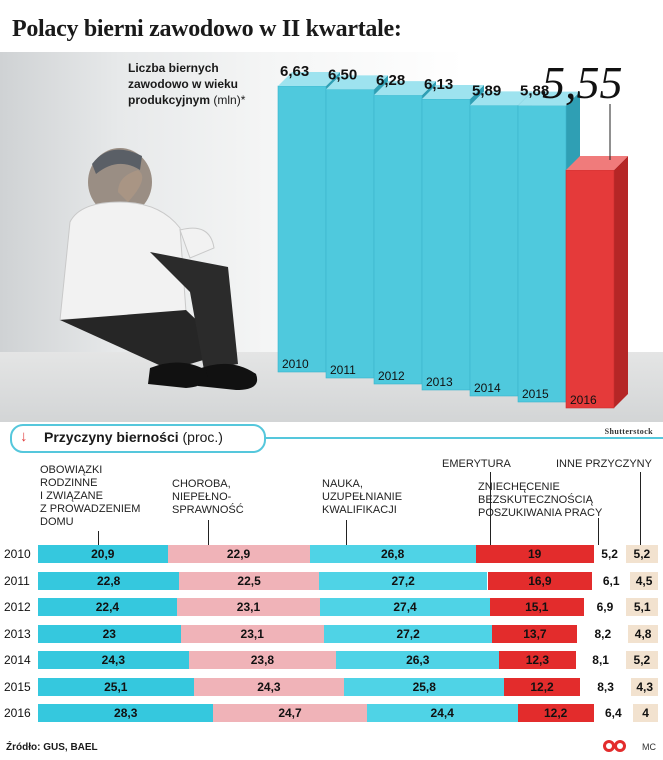  What do you see at coordinates (158, 269) in the screenshot?
I see `person-illustration` at bounding box center [158, 269].